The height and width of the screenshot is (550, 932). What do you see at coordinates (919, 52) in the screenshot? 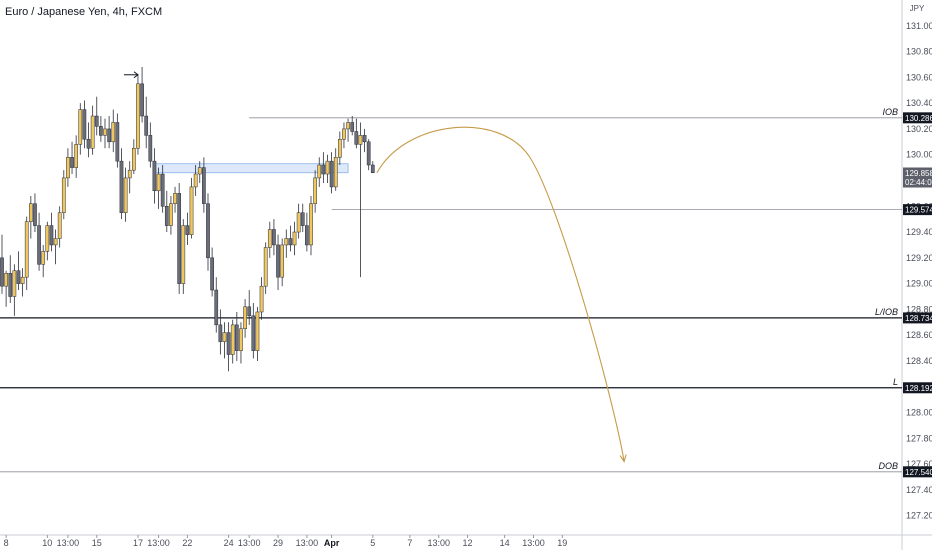
I see `y-tick-label: 130.800` at bounding box center [919, 52].